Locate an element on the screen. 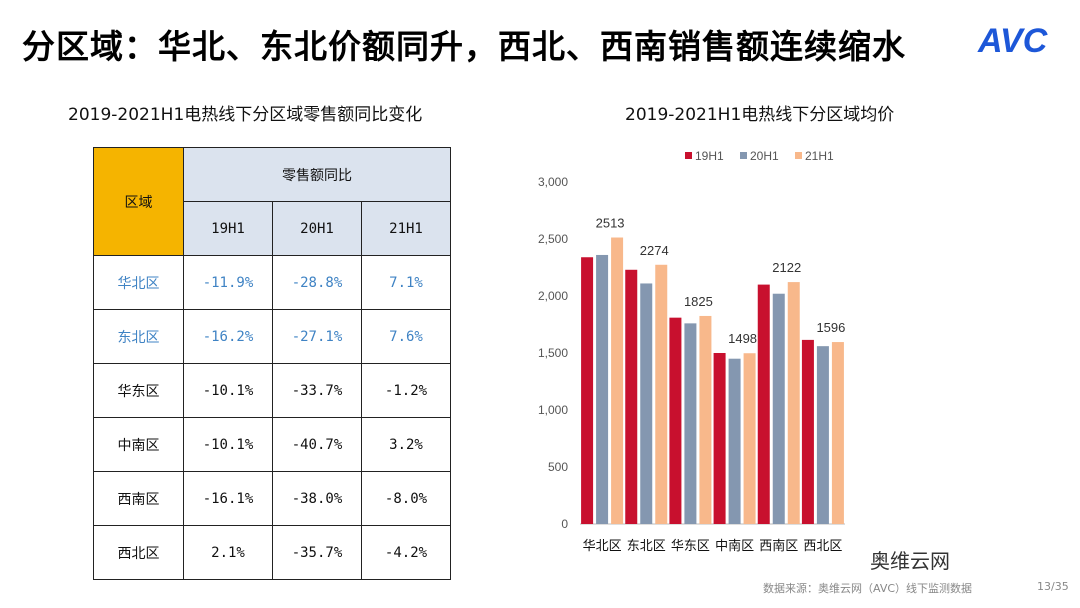  table-row: 中南区 -10.1% -40.7% 3.2% is located at coordinates (272, 444).